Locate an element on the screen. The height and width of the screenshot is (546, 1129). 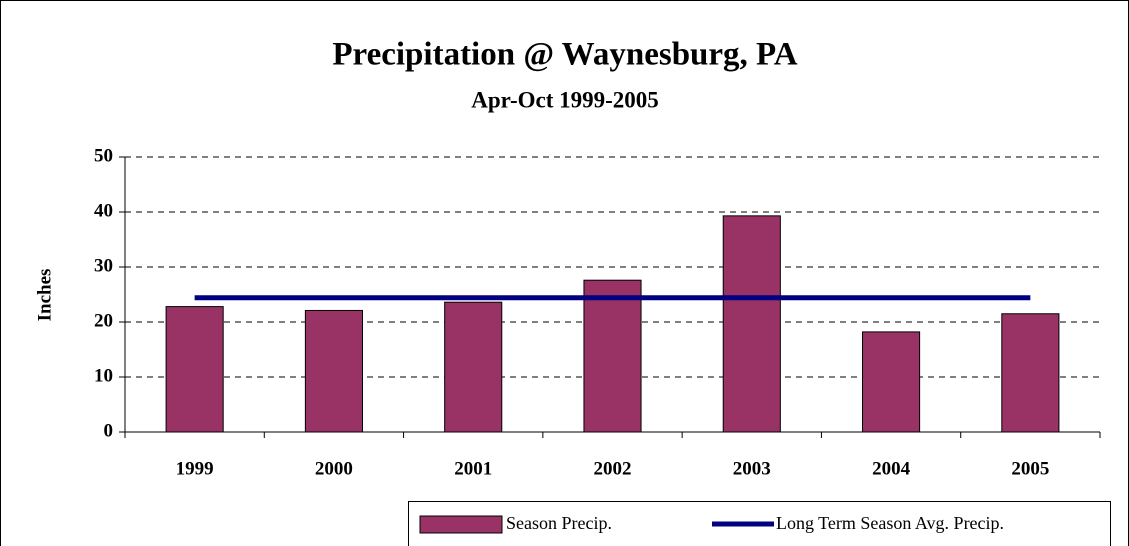
x-tick-label: 2000 is located at coordinates (334, 468).